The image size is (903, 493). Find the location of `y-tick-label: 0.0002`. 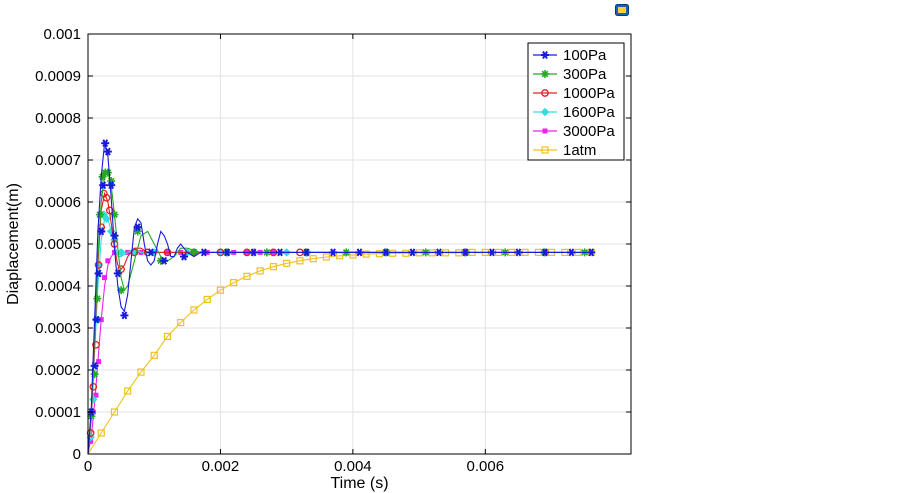

y-tick-label: 0.0002 is located at coordinates (58, 370).